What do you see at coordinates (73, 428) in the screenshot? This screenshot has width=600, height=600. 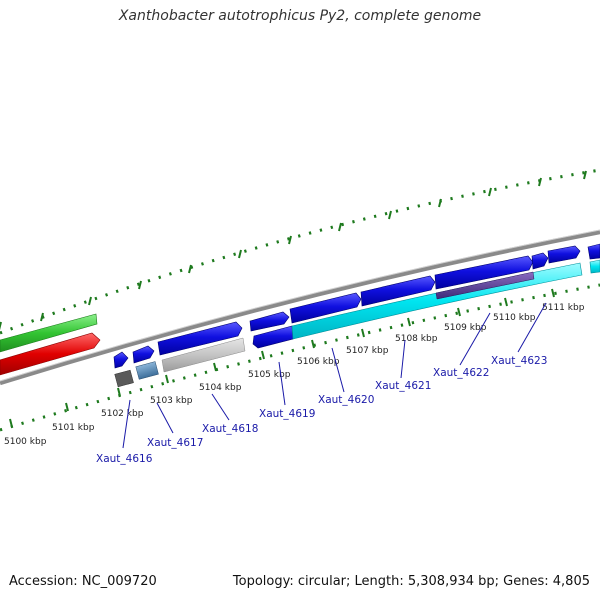 I see `kbp-label: 5101 kbp` at bounding box center [73, 428].